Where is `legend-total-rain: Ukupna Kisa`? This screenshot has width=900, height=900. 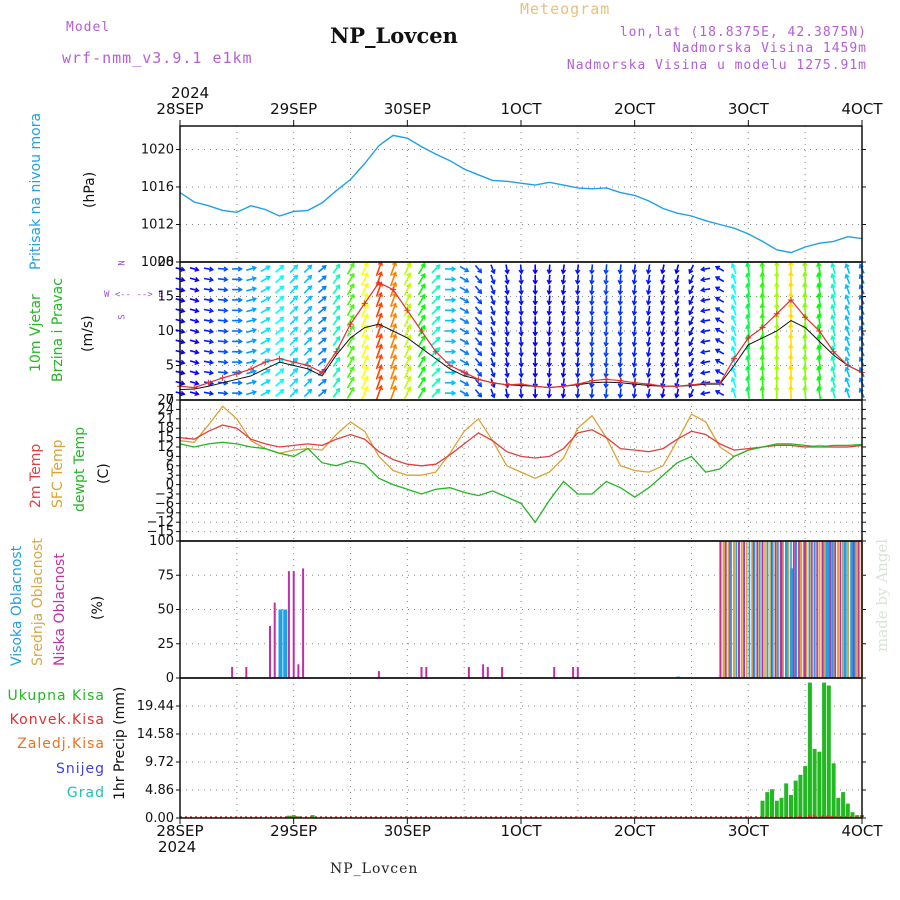 legend-total-rain: Ukupna Kisa is located at coordinates (56, 696).